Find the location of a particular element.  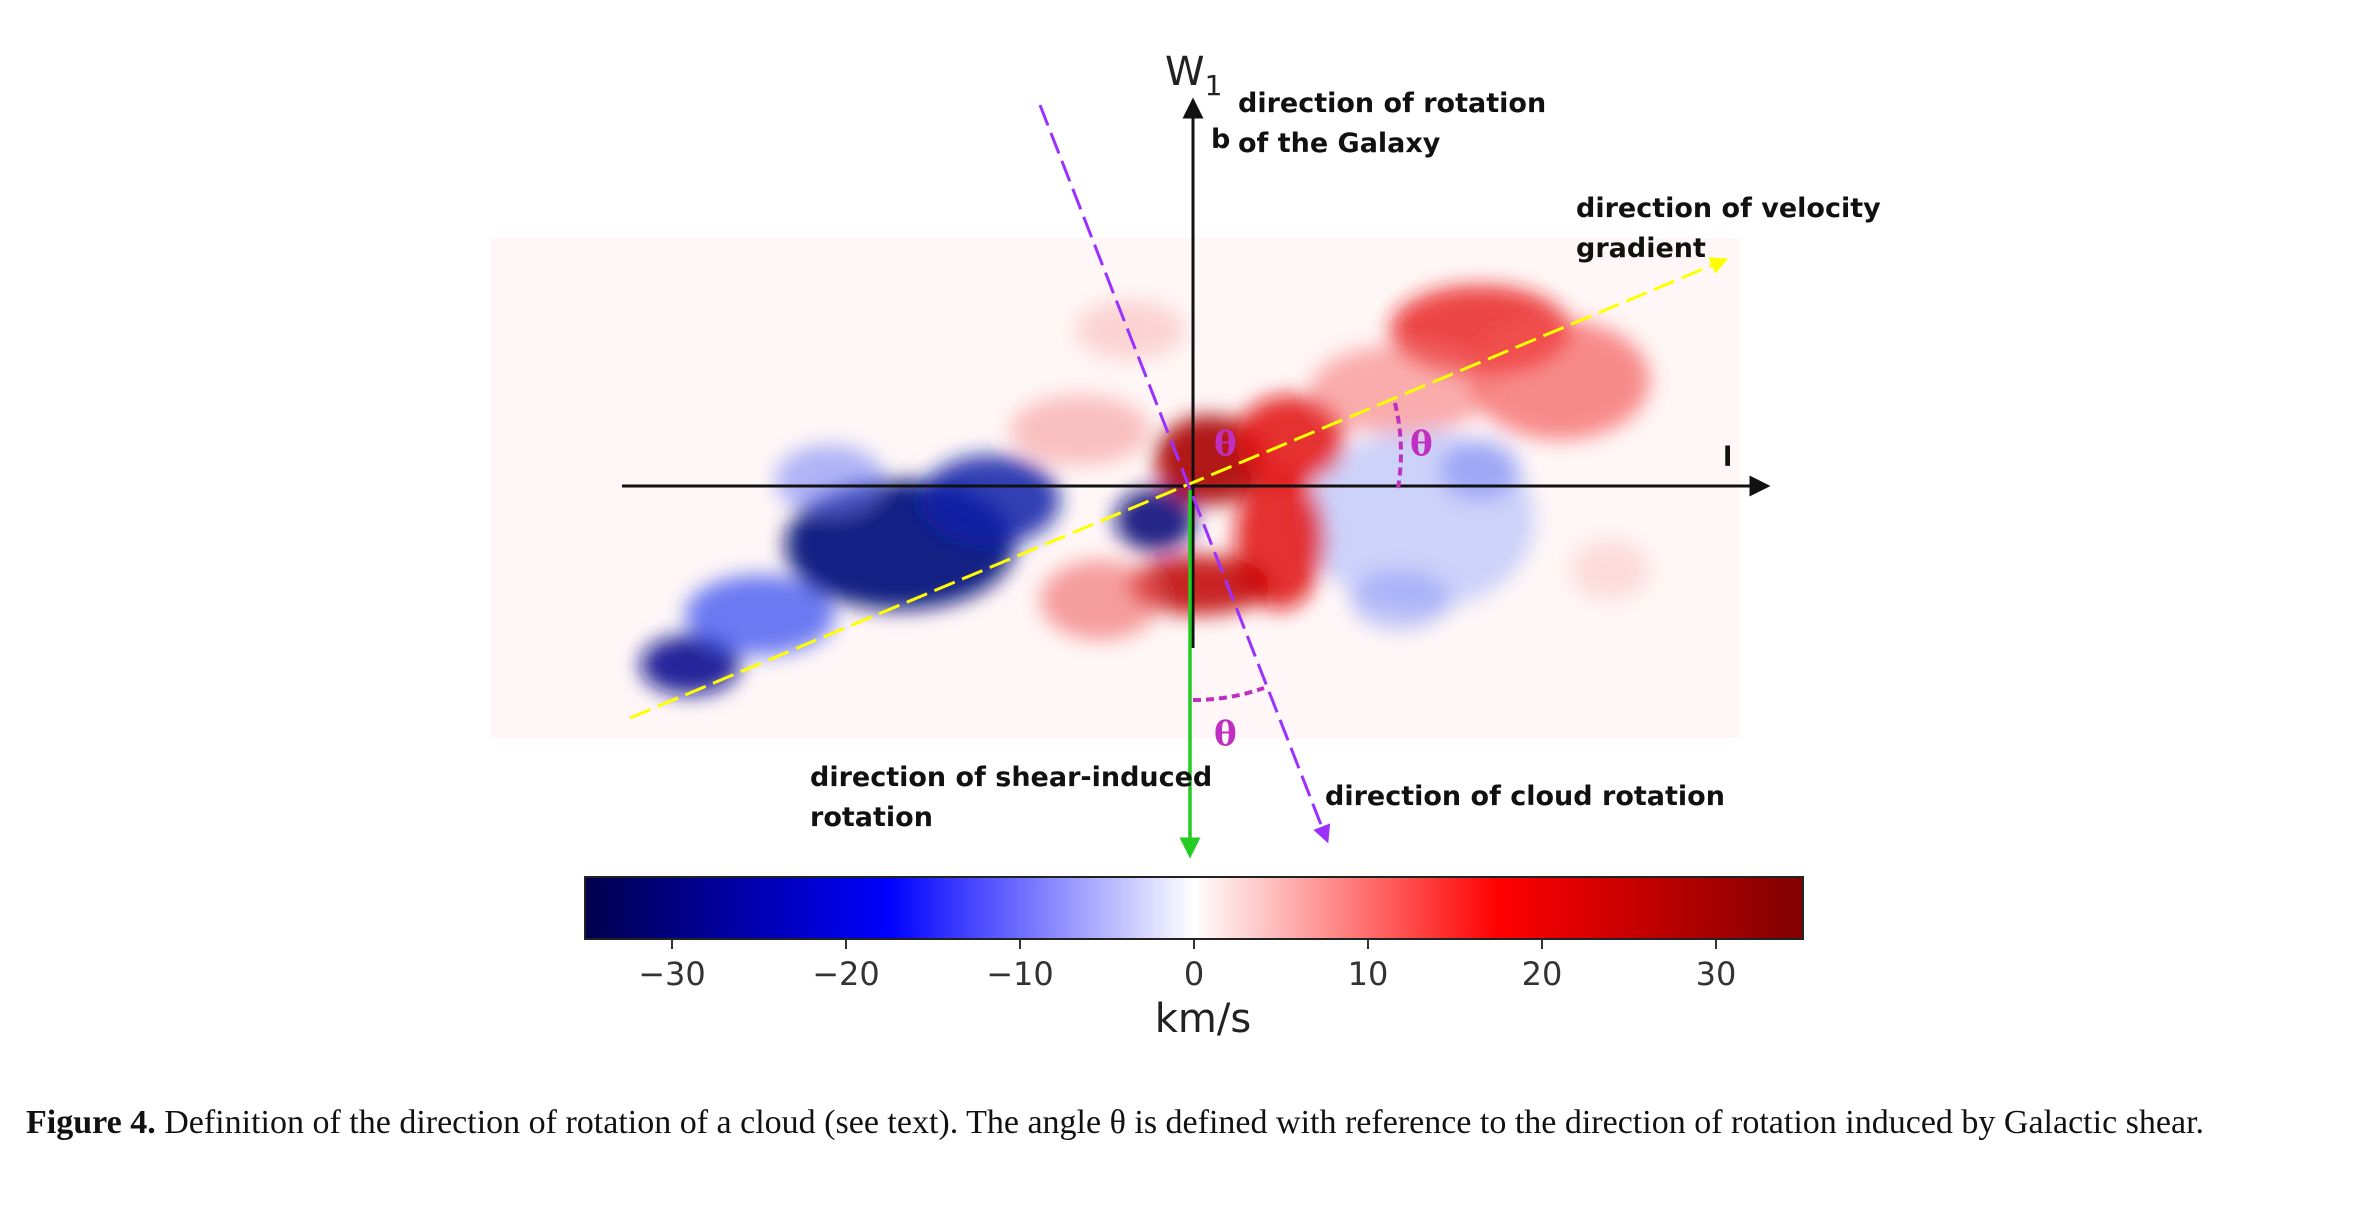

velocity-gradient-label-1: direction of velocity is located at coordinates (1728, 208).